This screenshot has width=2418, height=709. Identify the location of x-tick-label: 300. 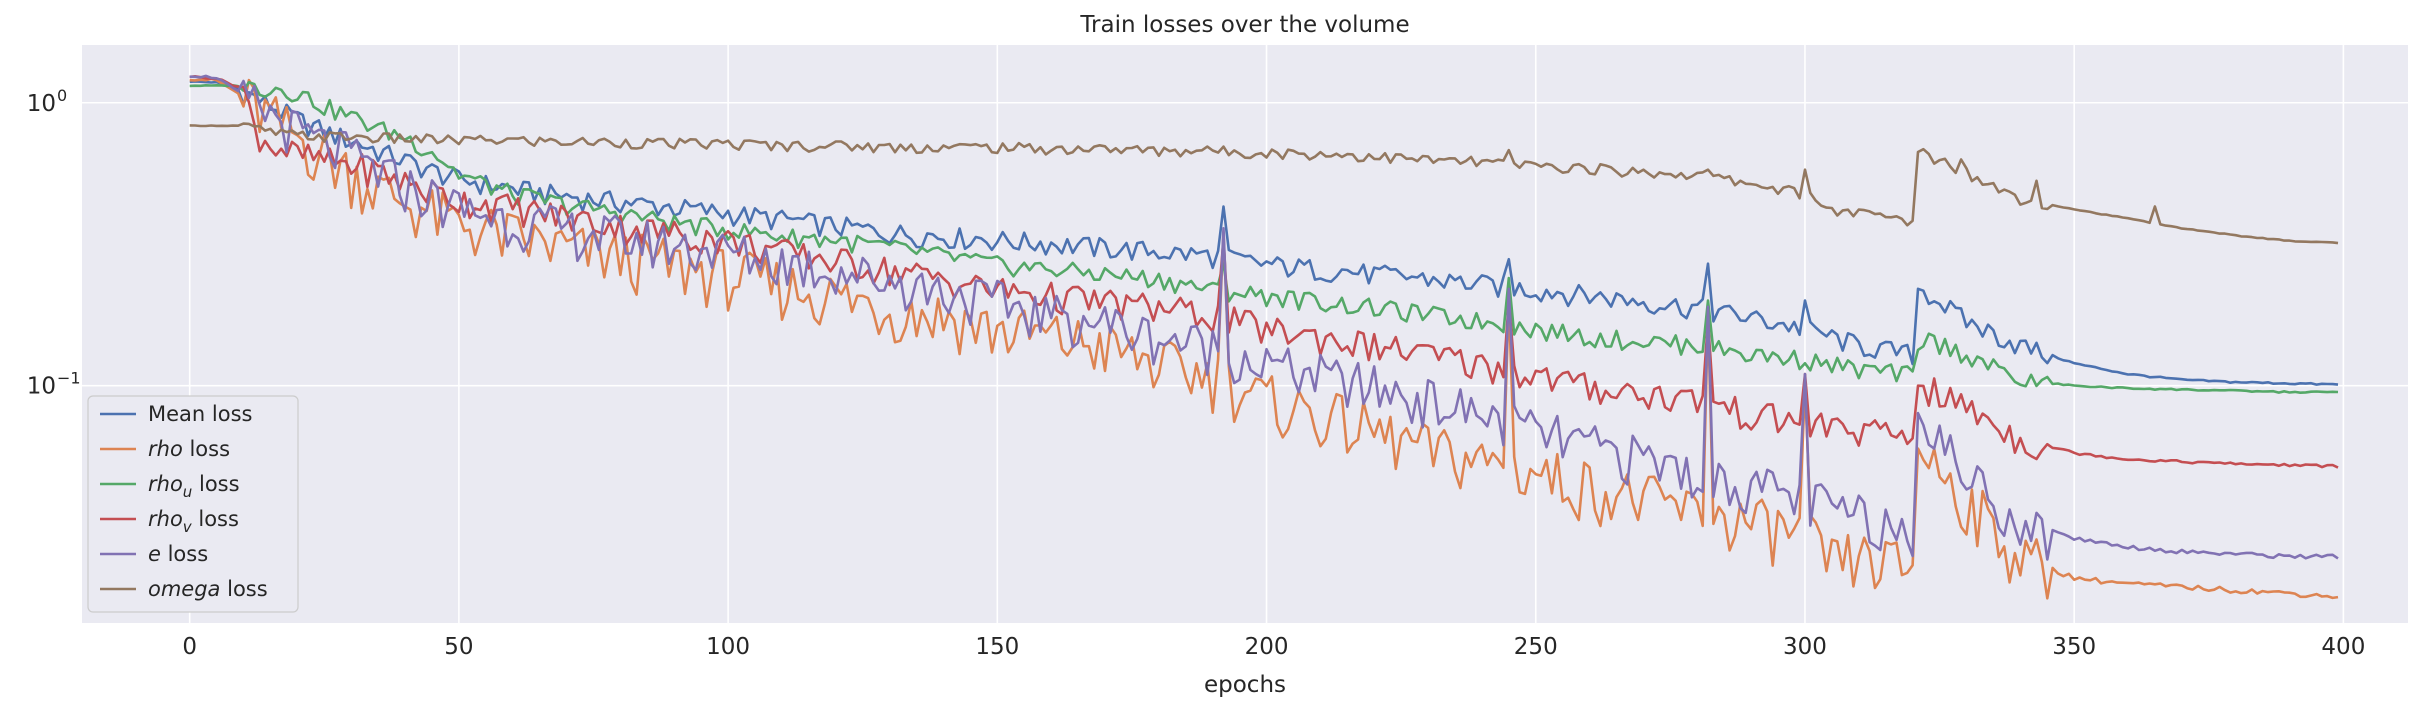
(1805, 647).